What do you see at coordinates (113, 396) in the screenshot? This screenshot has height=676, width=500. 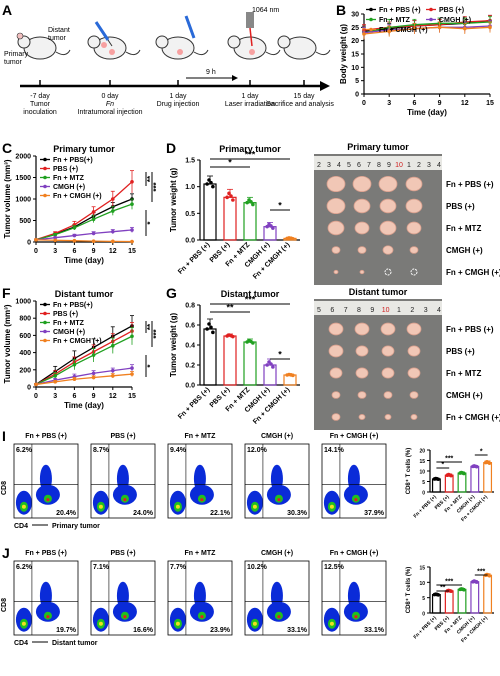 I see `x-tick-label: 12` at bounding box center [113, 396].